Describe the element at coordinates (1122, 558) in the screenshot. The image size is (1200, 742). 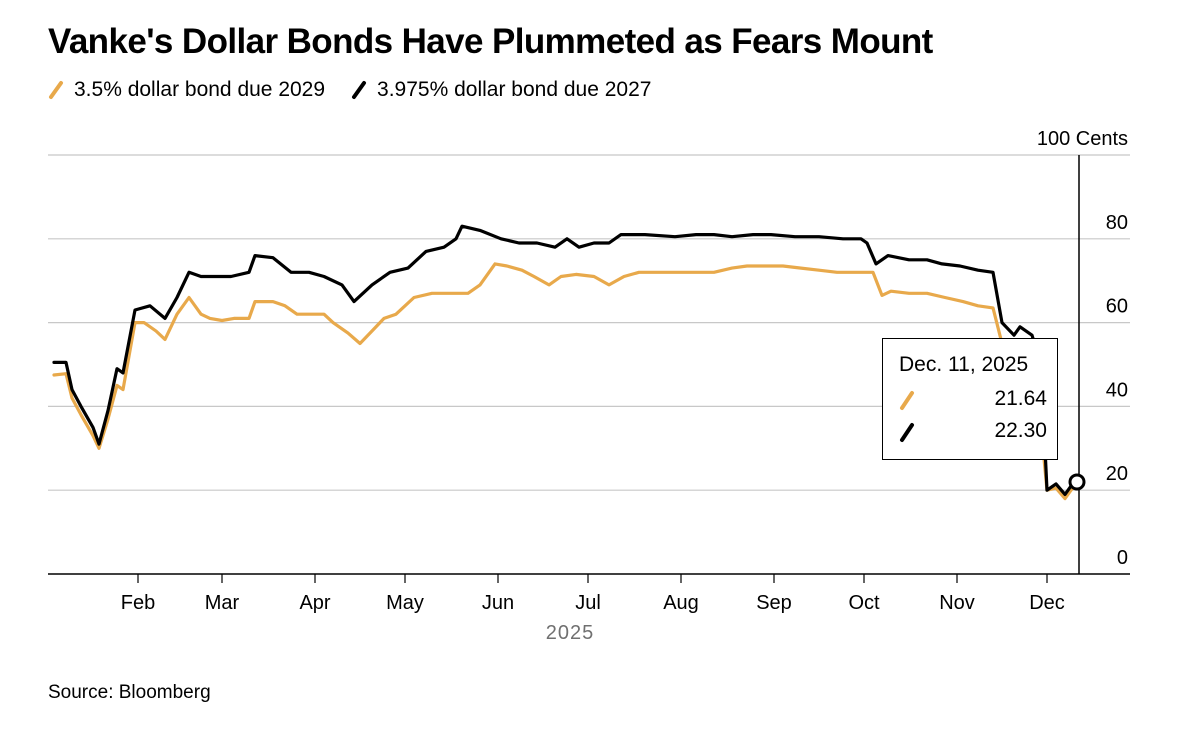
I see `y-tick-label-0: 0` at that location.